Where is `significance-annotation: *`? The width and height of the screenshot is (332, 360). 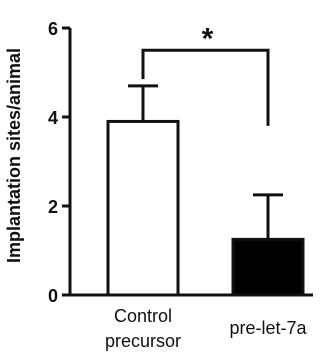 significance-annotation: * is located at coordinates (205, 74).